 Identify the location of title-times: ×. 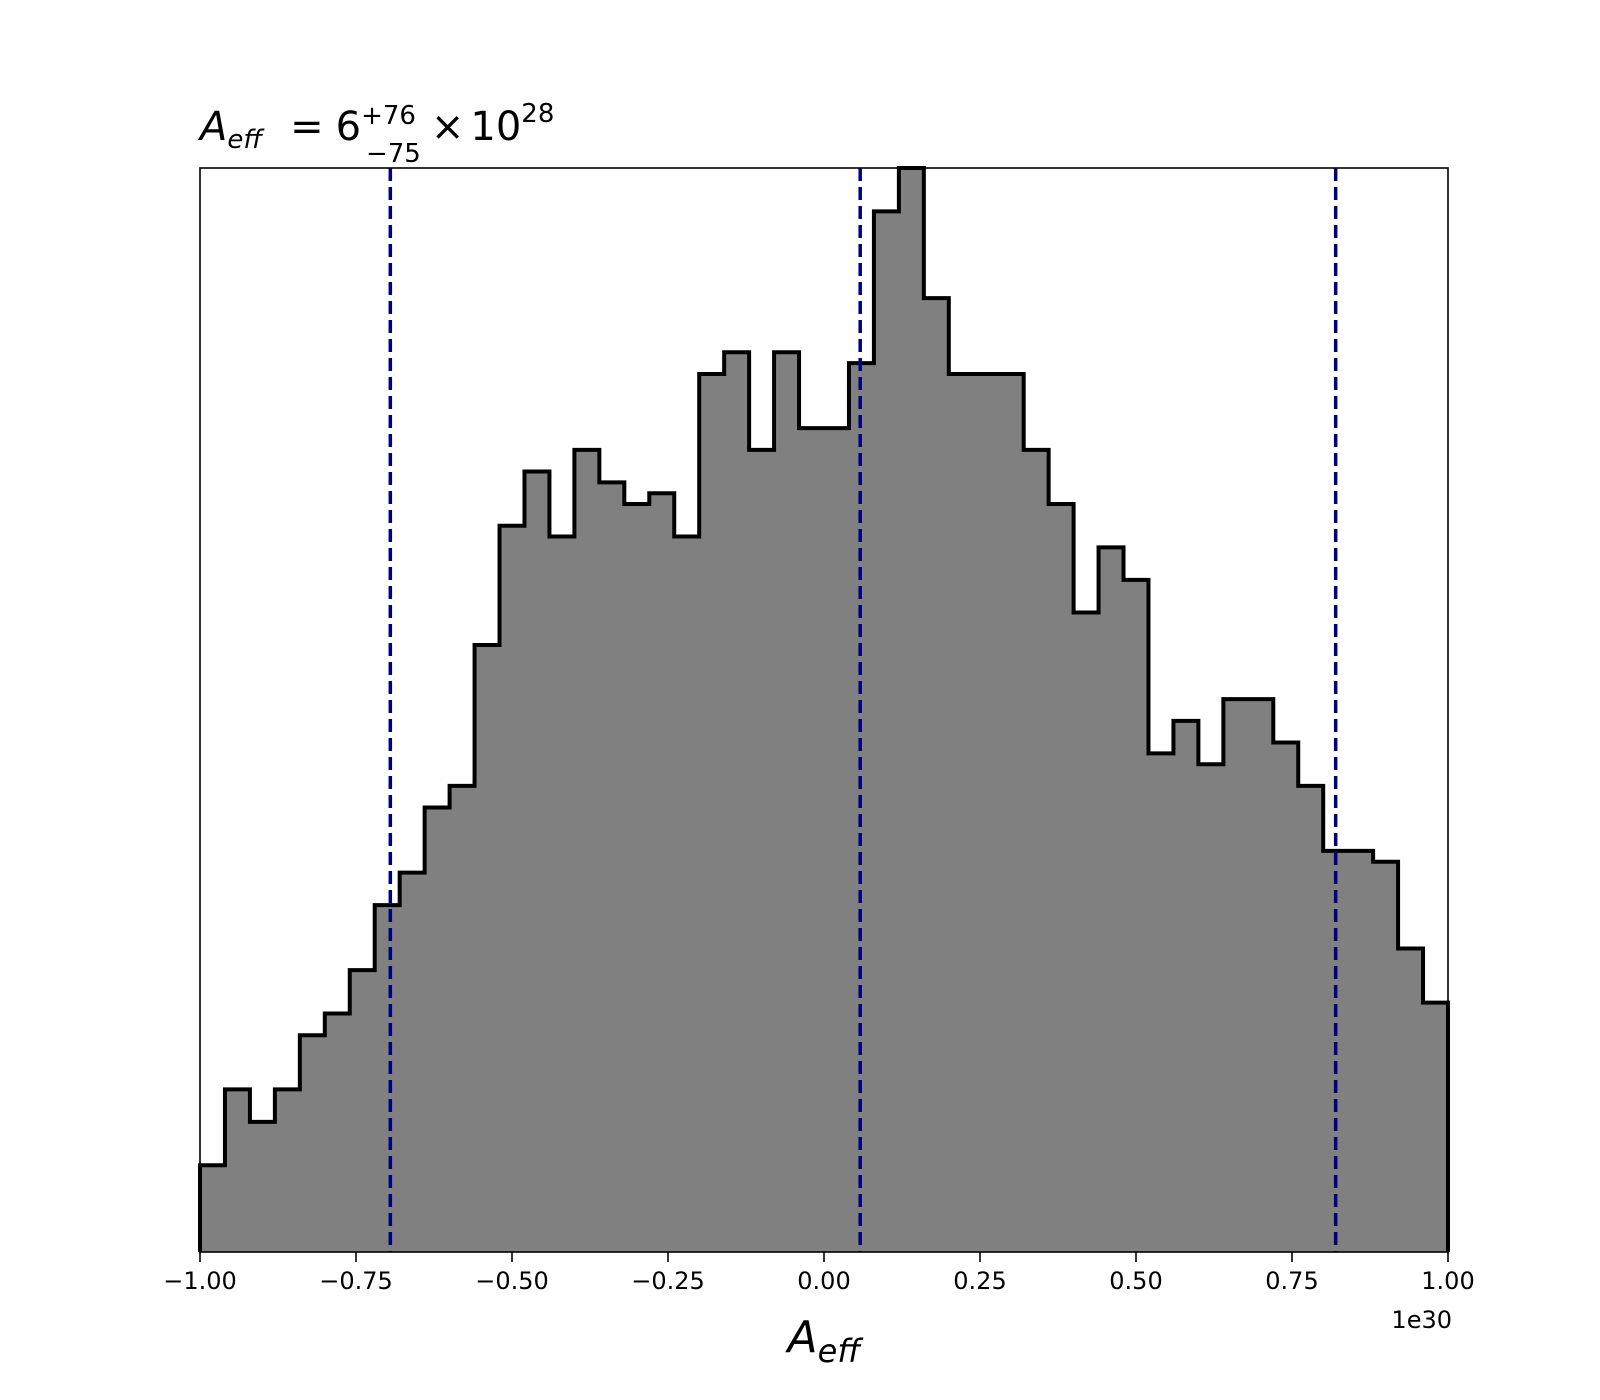
(448, 127).